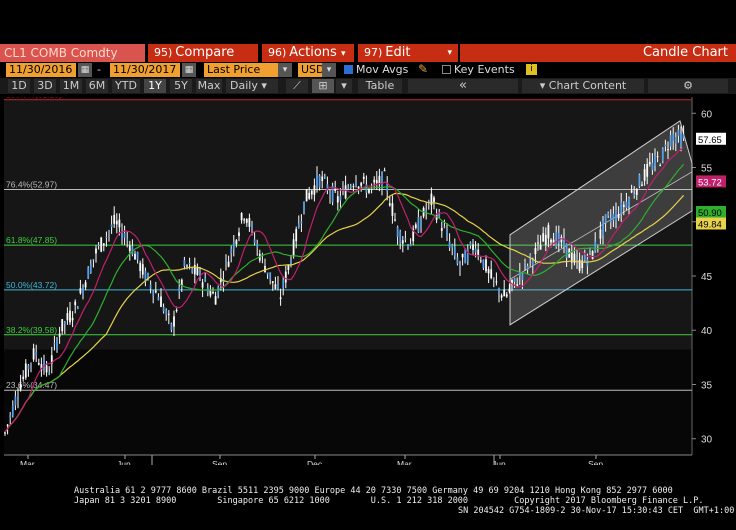  I want to click on chart-content-button: ▾ Chart Content, so click(583, 86).